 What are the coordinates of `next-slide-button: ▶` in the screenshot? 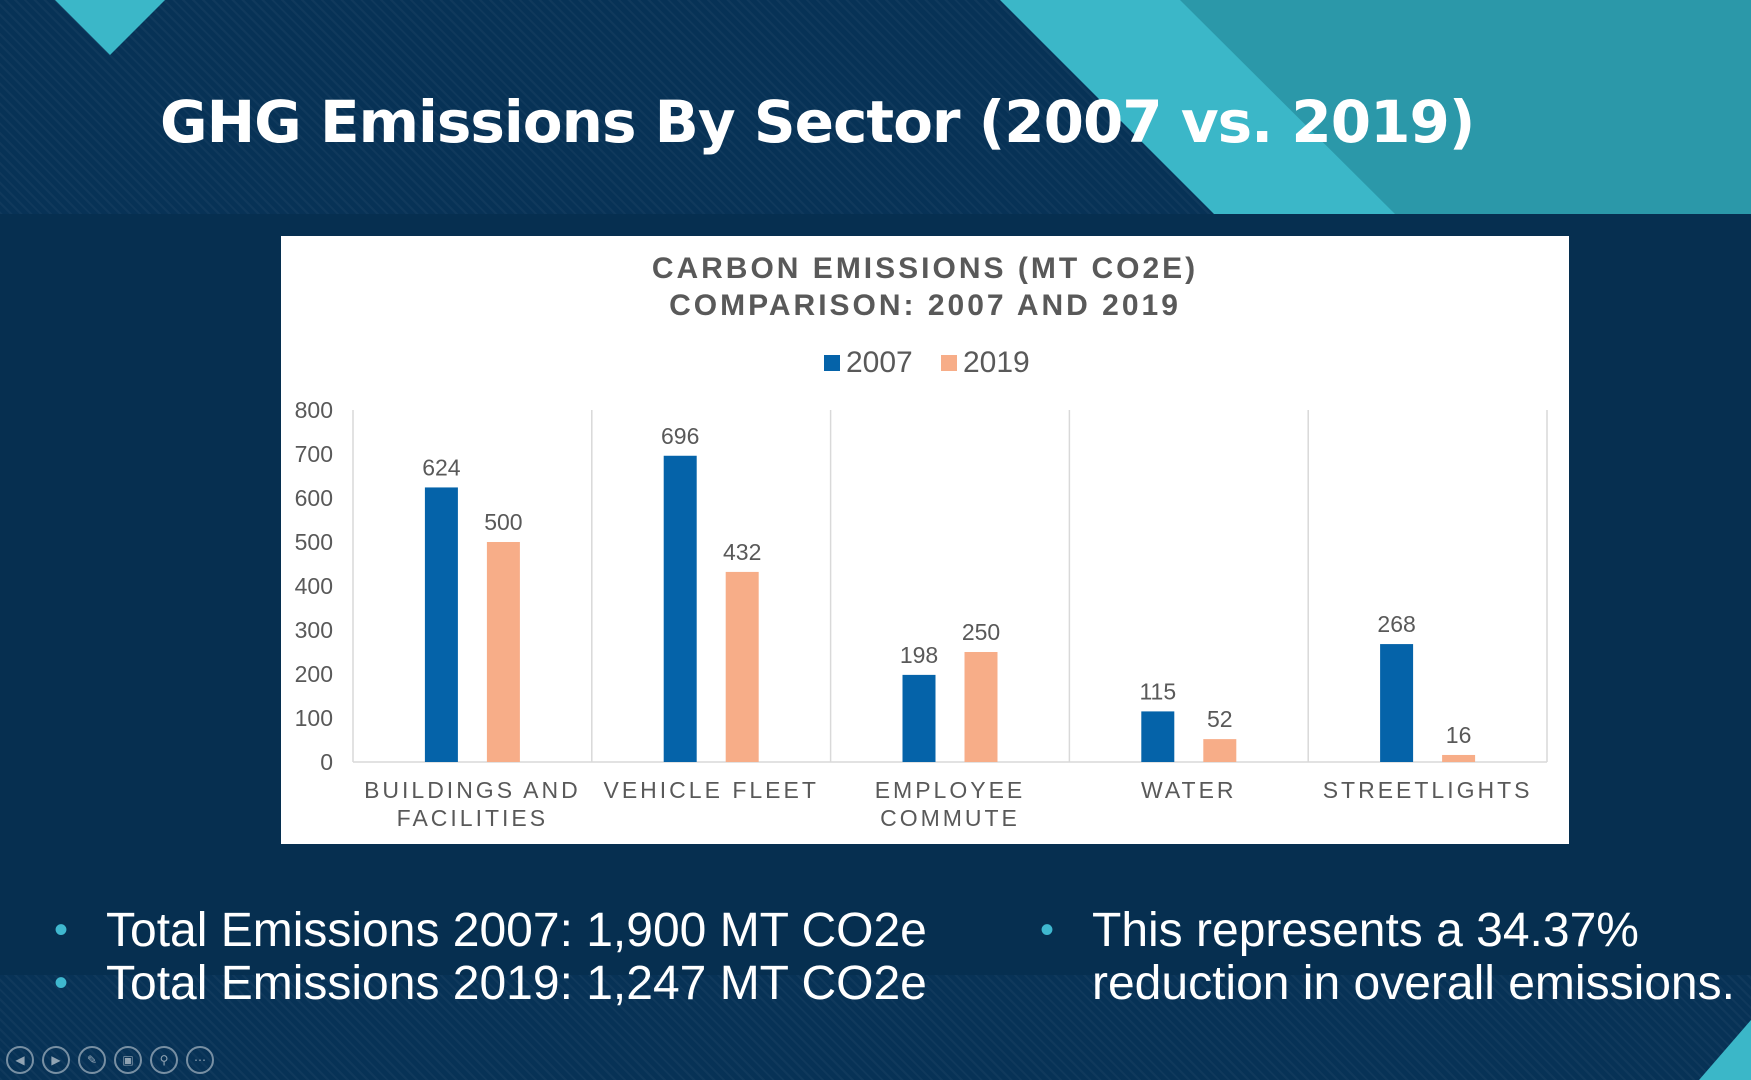 It's located at (56, 1060).